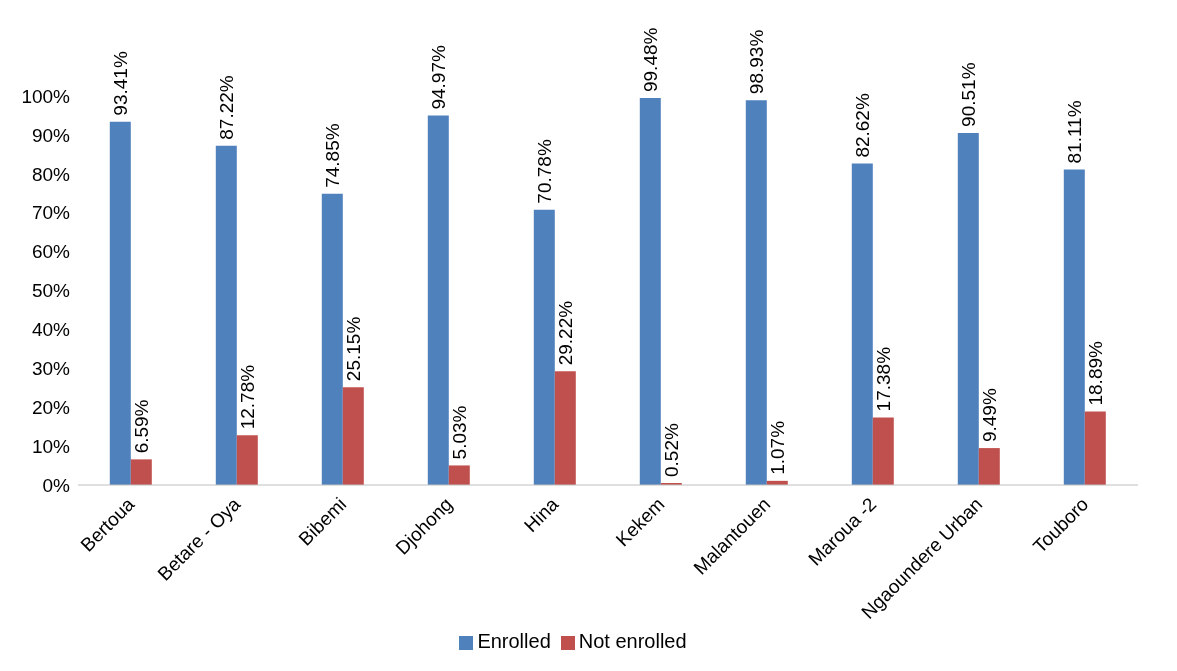 The width and height of the screenshot is (1177, 671). I want to click on data-label: 5.03%, so click(459, 432).